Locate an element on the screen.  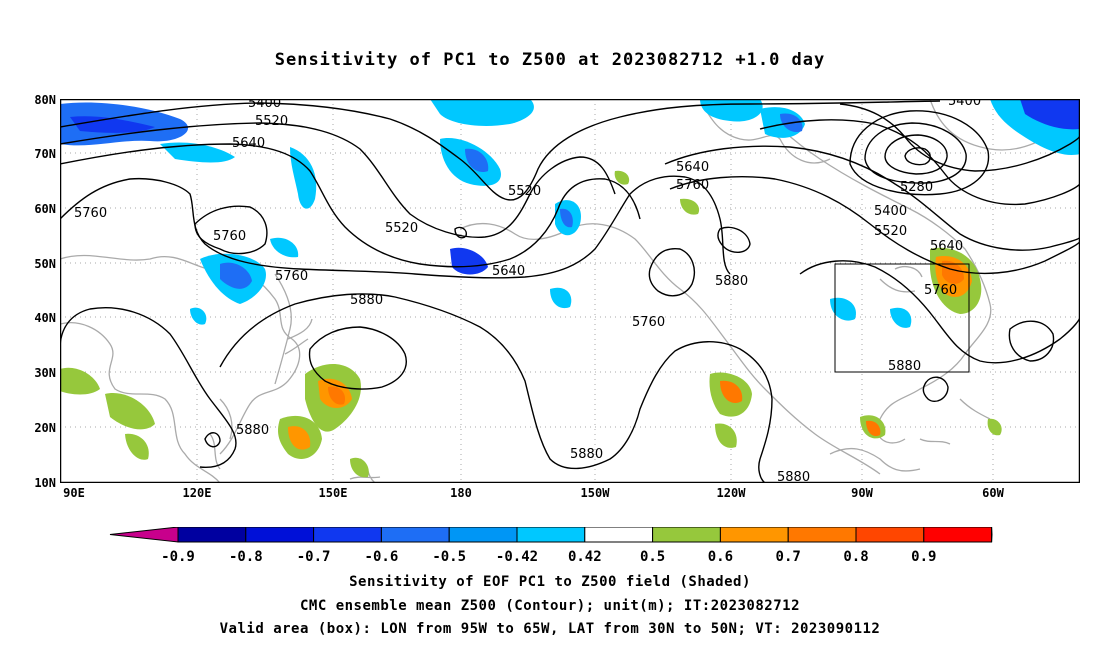
contour-label: 5280 is located at coordinates (916, 187).